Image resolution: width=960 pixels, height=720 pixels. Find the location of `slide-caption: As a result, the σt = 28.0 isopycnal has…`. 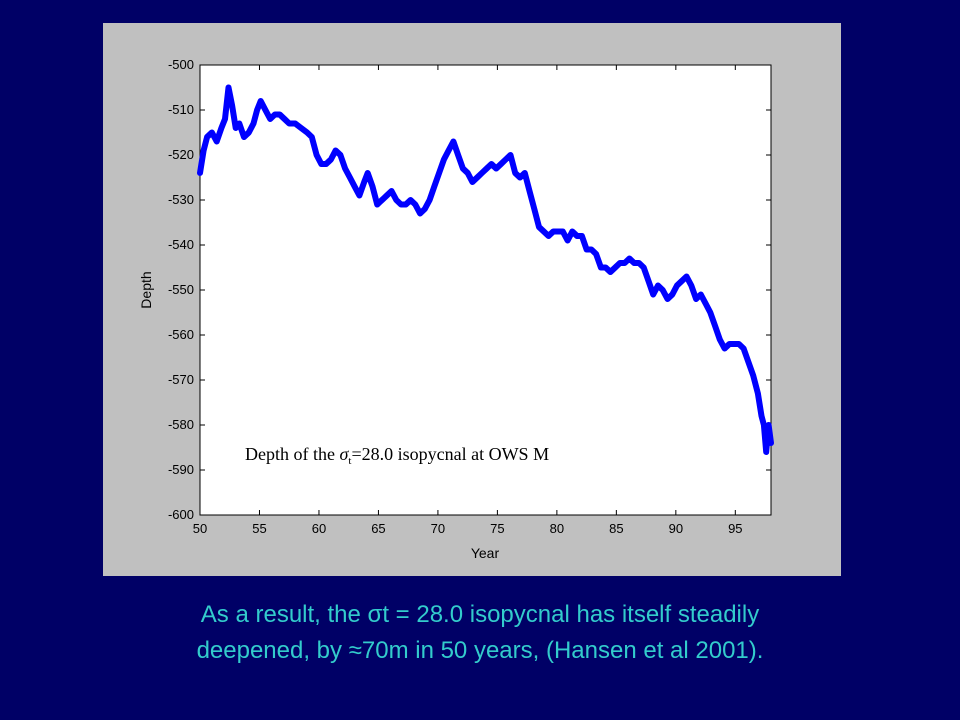

slide-caption: As a result, the σt = 28.0 isopycnal has… is located at coordinates (480, 633).